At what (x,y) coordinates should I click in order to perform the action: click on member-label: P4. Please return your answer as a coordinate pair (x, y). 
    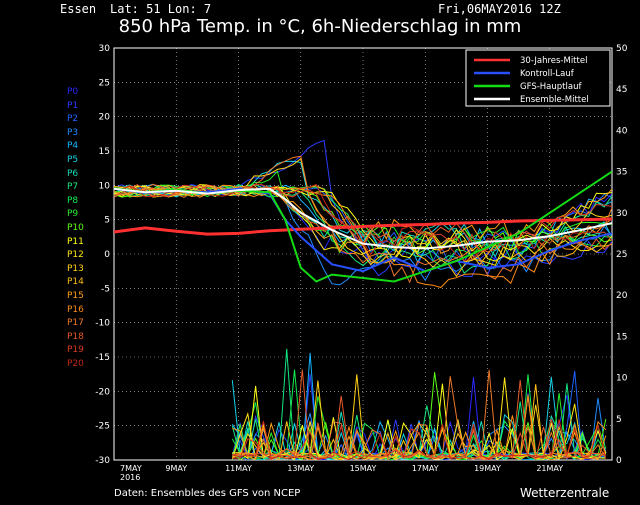
    Looking at the image, I should click on (73, 146).